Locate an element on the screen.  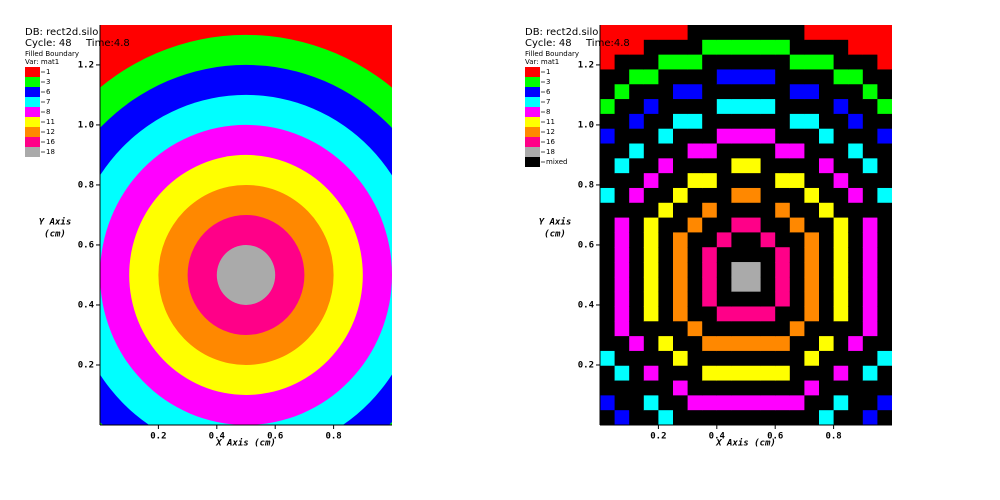
x-axis-label: X Axis (cm) is located at coordinates (745, 443).